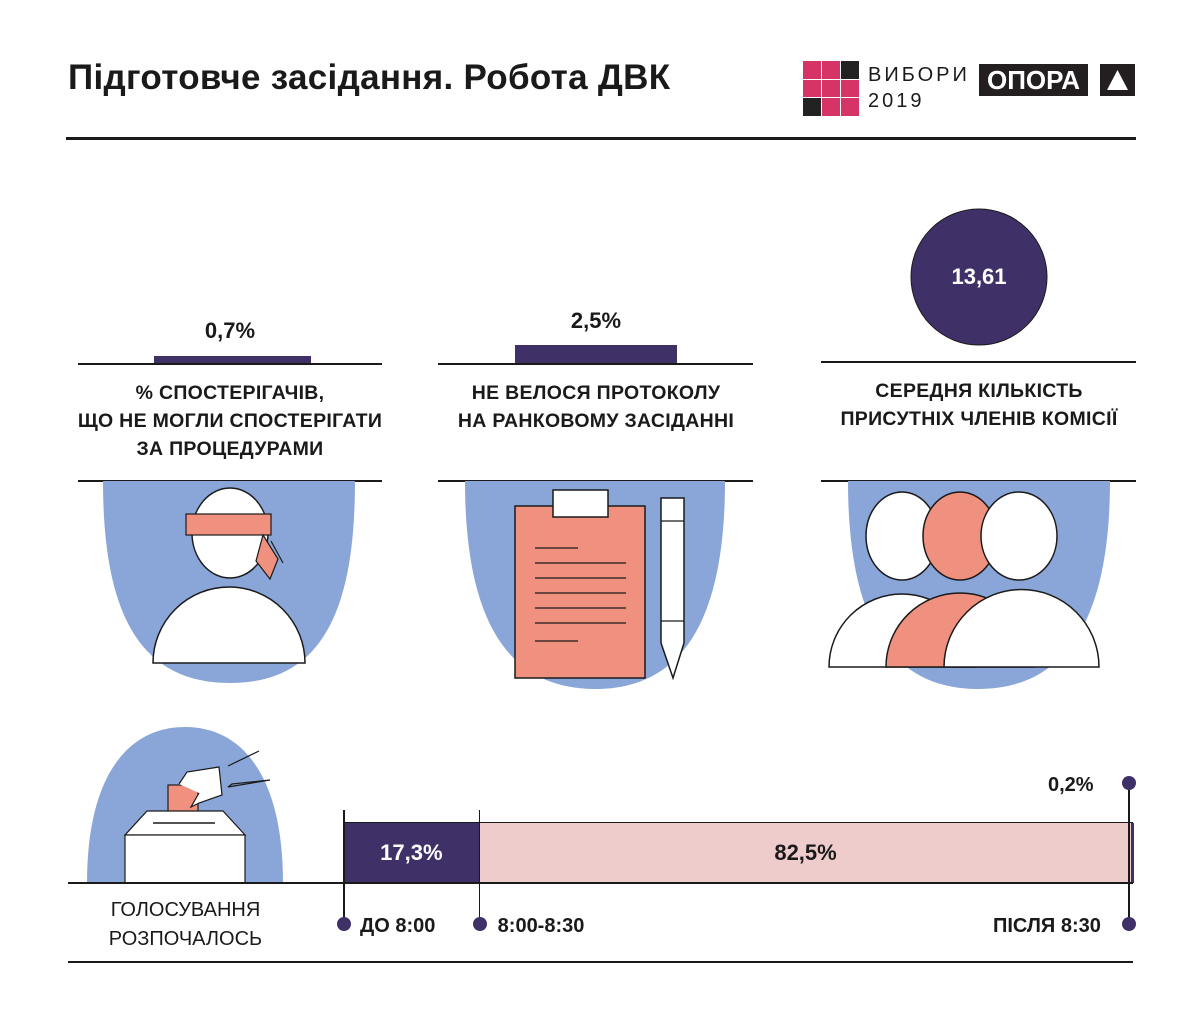 This screenshot has width=1201, height=1031. Describe the element at coordinates (979, 391) in the screenshot. I see `label-line: СЕРЕДНЯ КІЛЬКІСТЬ` at that location.